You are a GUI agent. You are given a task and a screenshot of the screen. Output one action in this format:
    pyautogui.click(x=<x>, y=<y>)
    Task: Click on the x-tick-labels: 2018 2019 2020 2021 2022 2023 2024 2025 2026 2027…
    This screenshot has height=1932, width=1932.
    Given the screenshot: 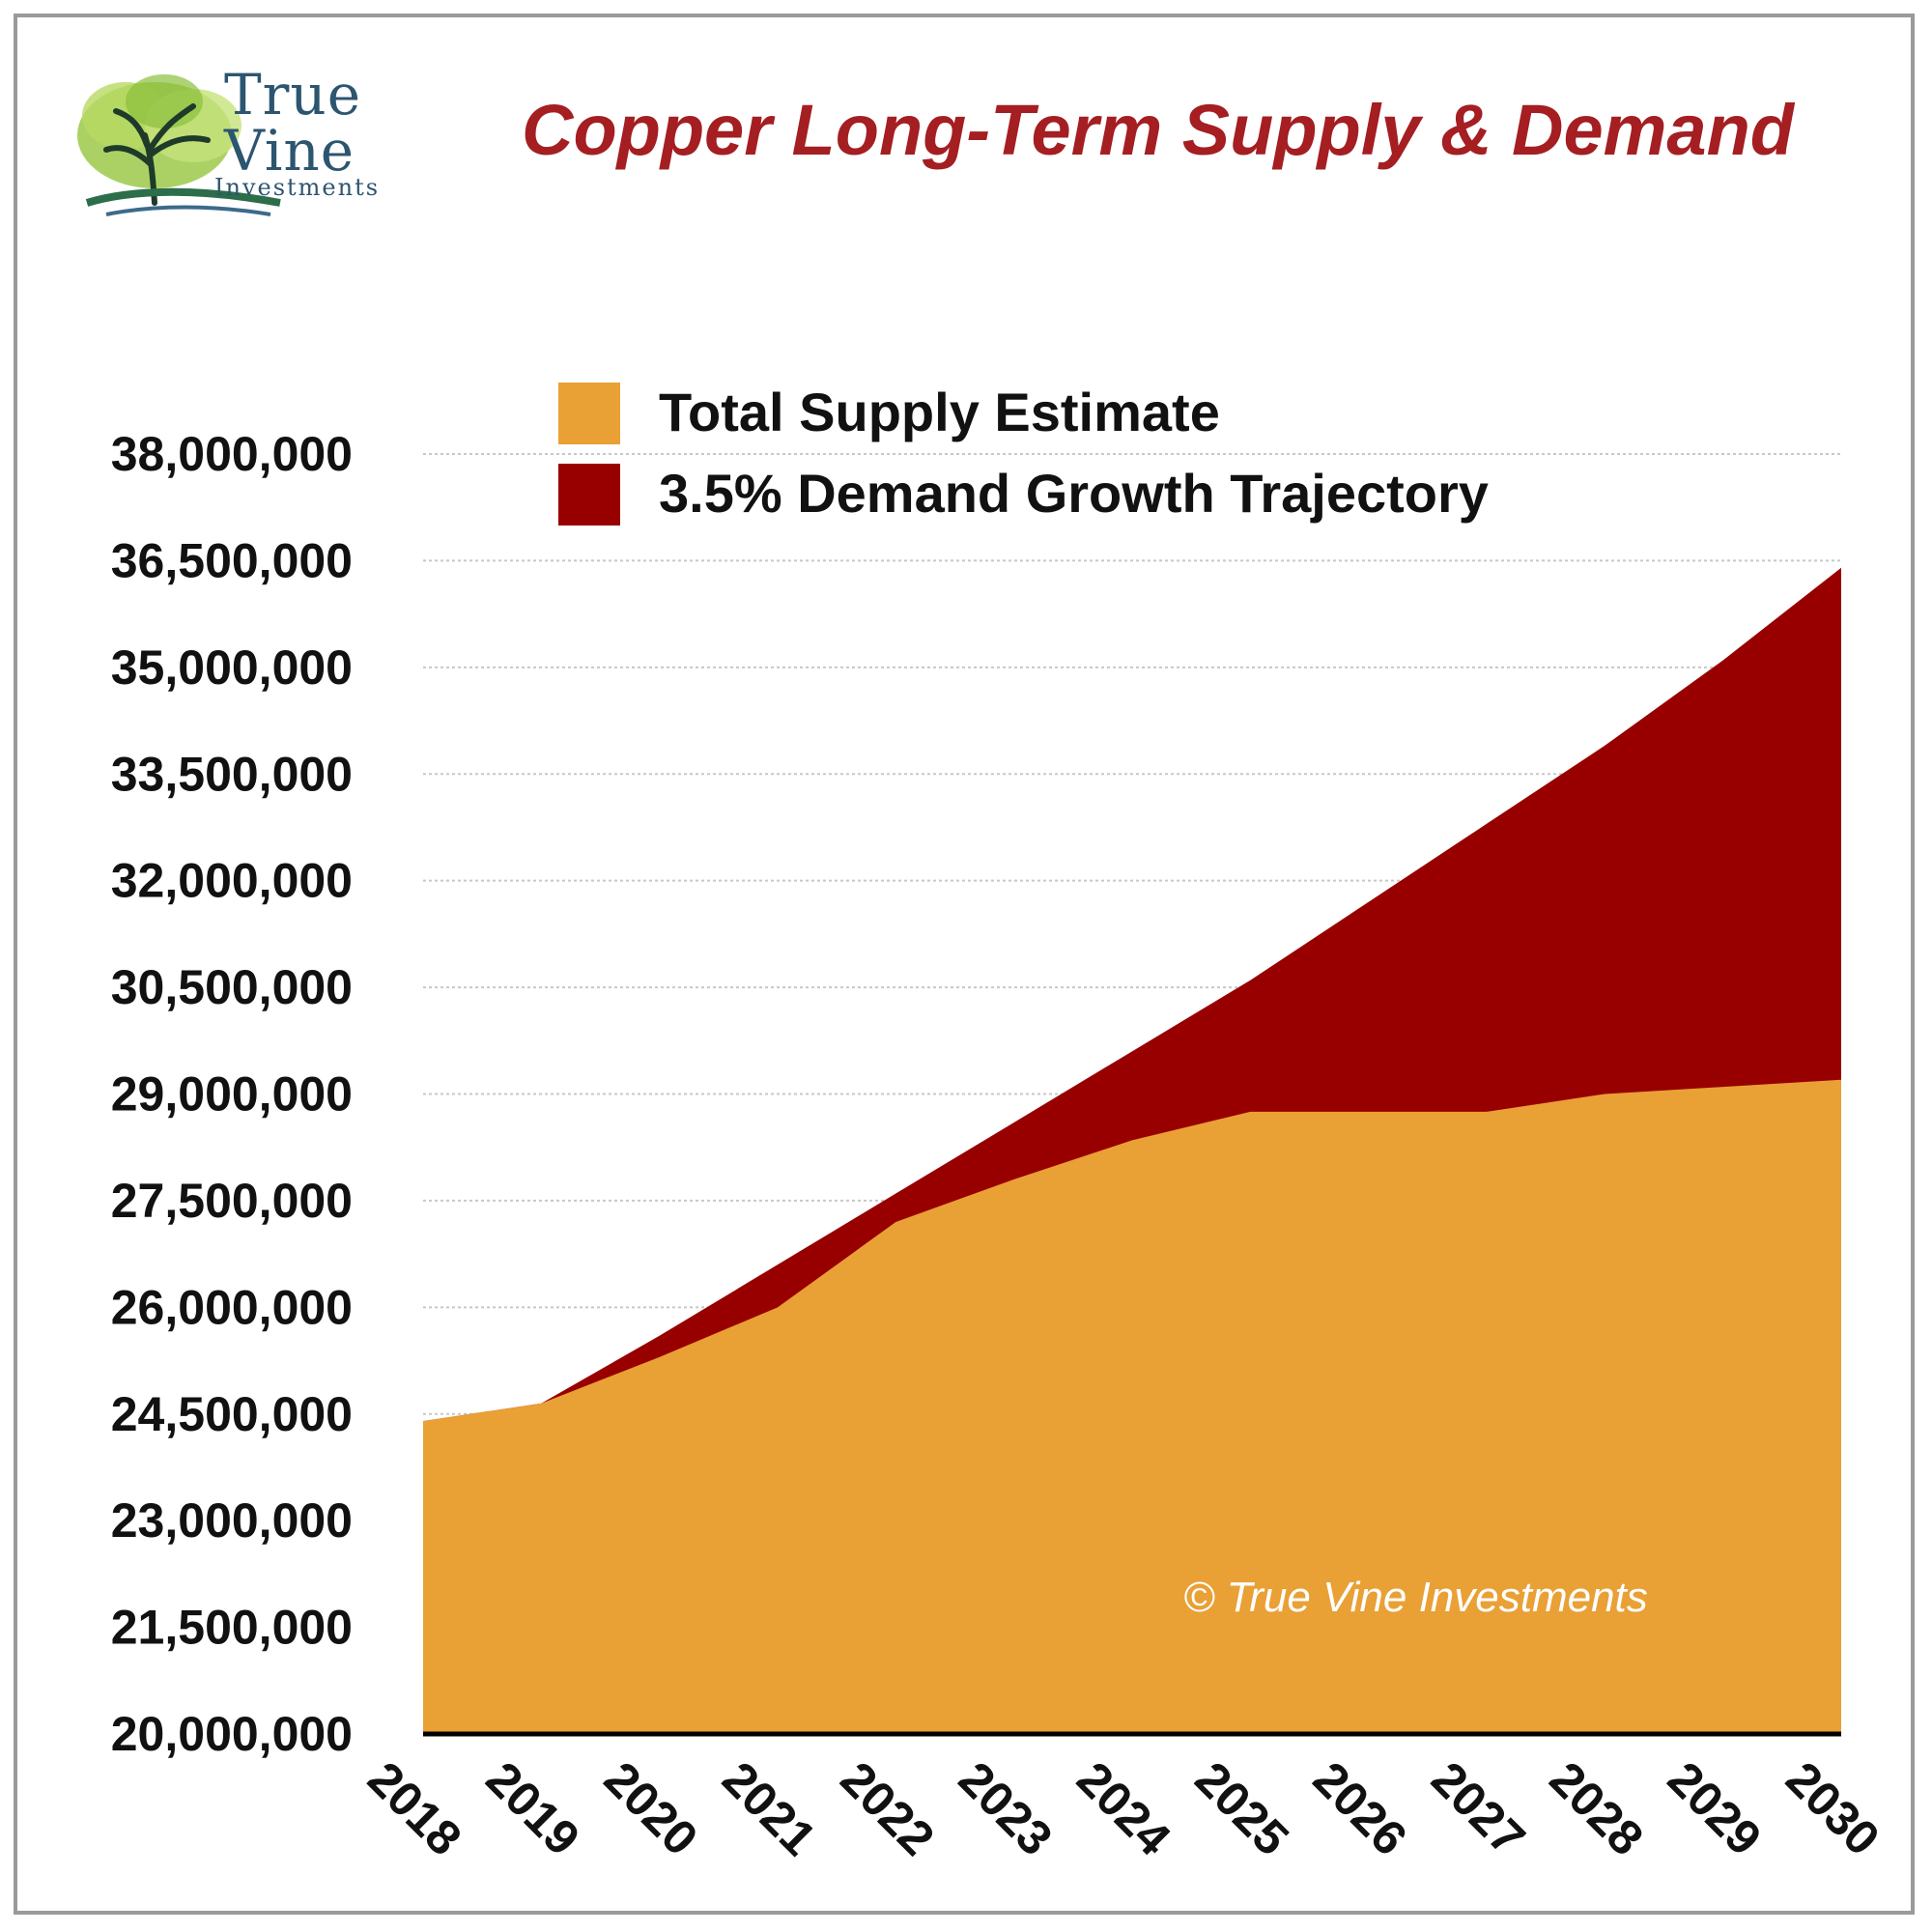 What is the action you would take?
    pyautogui.click(x=1123, y=1808)
    